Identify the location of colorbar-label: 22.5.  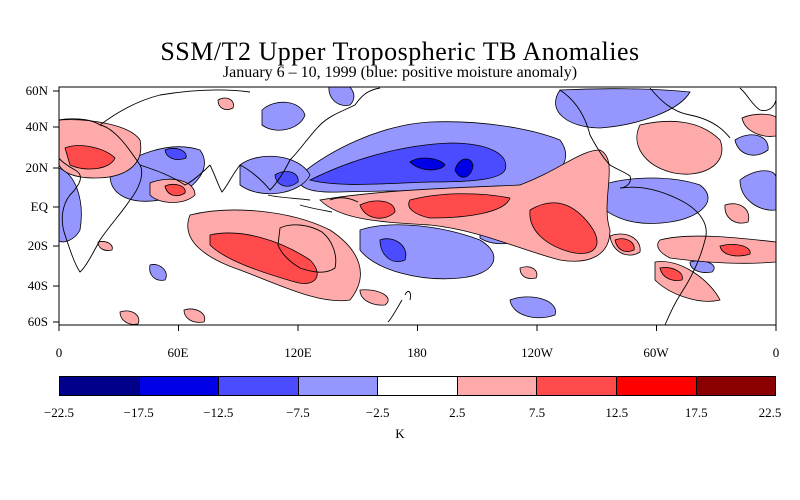
(770, 412).